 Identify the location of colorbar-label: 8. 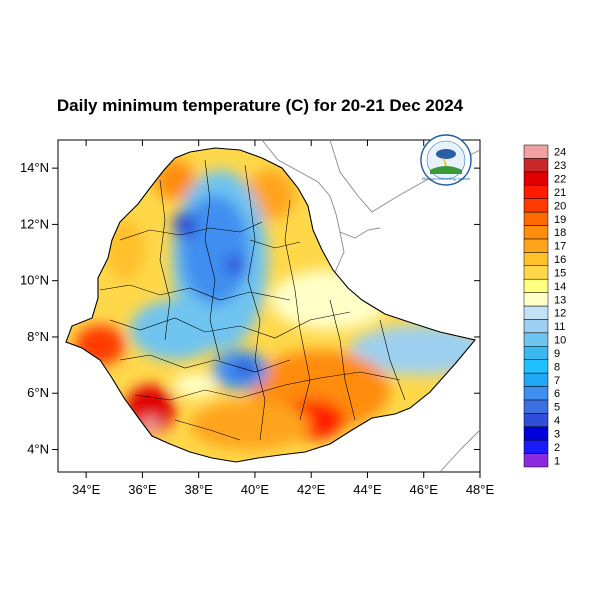
(557, 367).